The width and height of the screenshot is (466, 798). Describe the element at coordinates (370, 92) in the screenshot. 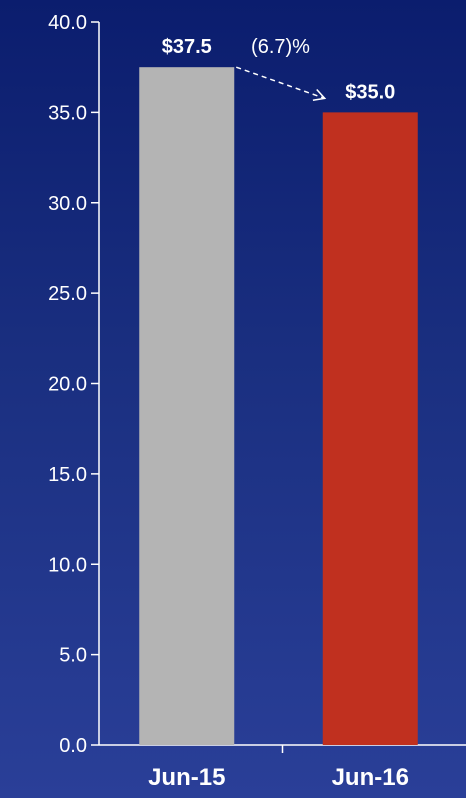

I see `bar-value-label: $35.0` at that location.